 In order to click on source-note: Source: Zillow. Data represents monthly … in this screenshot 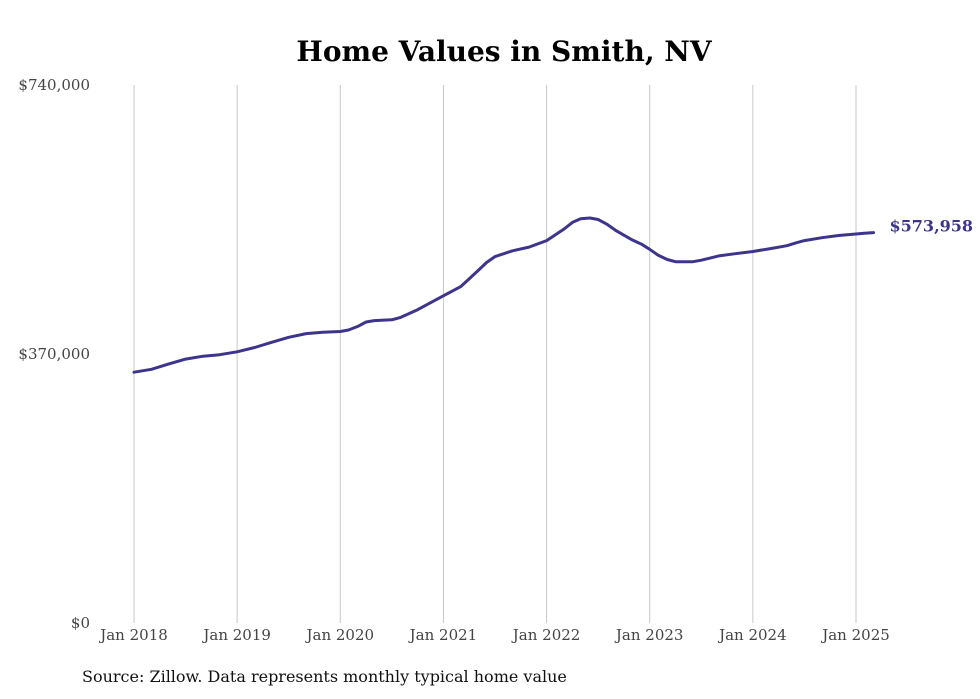, I will do `click(324, 676)`.